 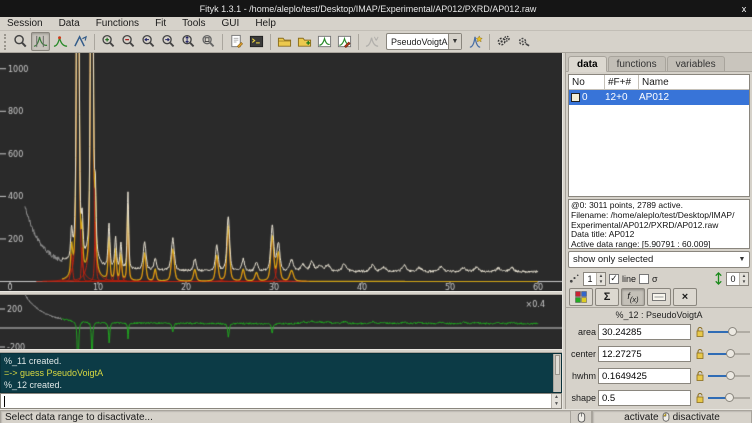 I want to click on menu-functions: Functions, so click(x=117, y=23).